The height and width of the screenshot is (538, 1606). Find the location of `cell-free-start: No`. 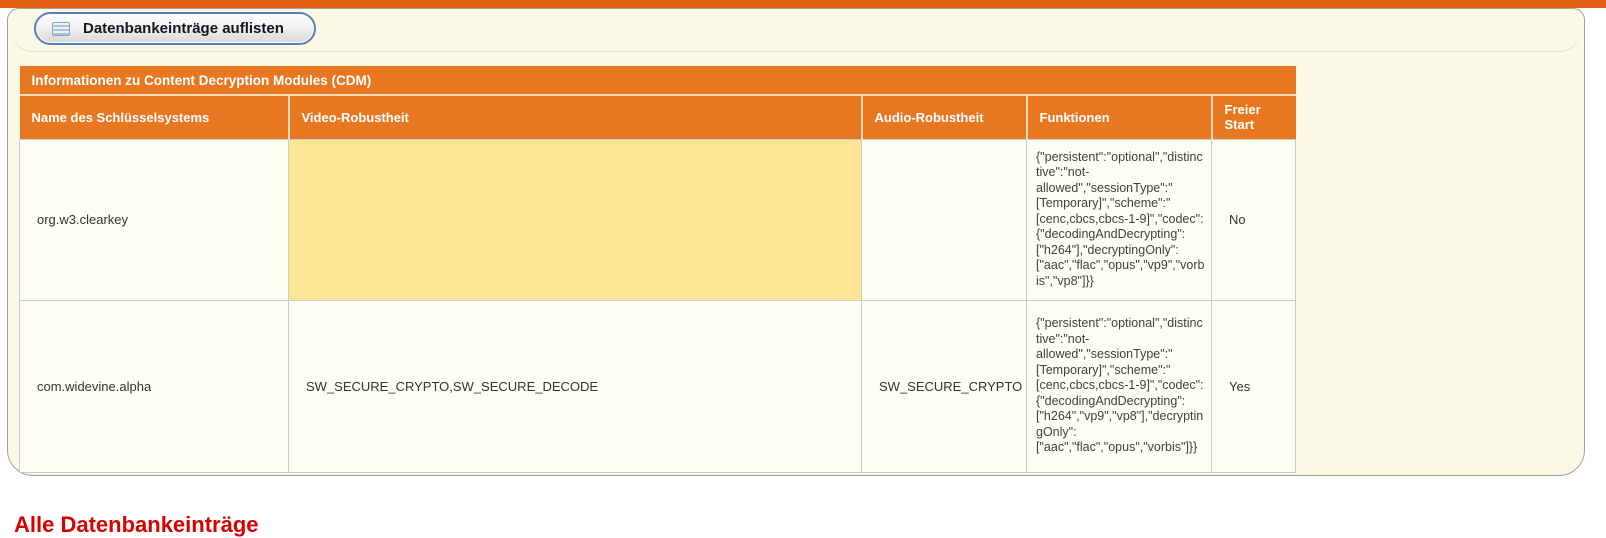

cell-free-start: No is located at coordinates (1253, 219).